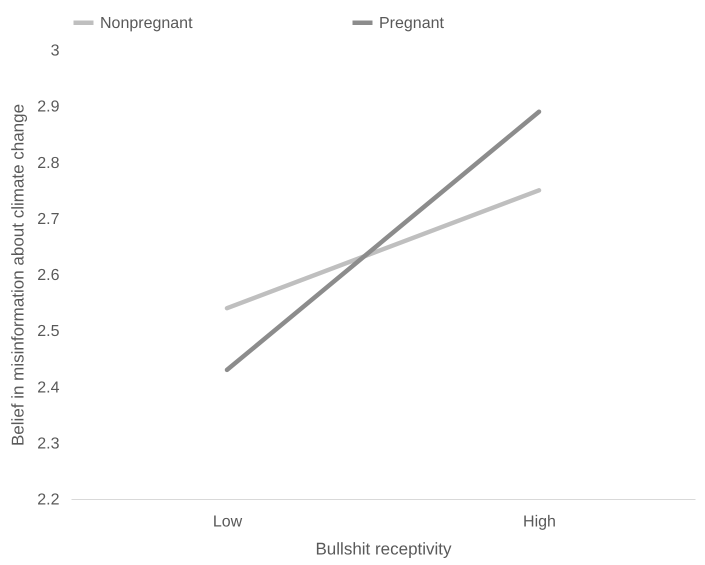  What do you see at coordinates (411, 23) in the screenshot?
I see `legend-label: Pregnant` at bounding box center [411, 23].